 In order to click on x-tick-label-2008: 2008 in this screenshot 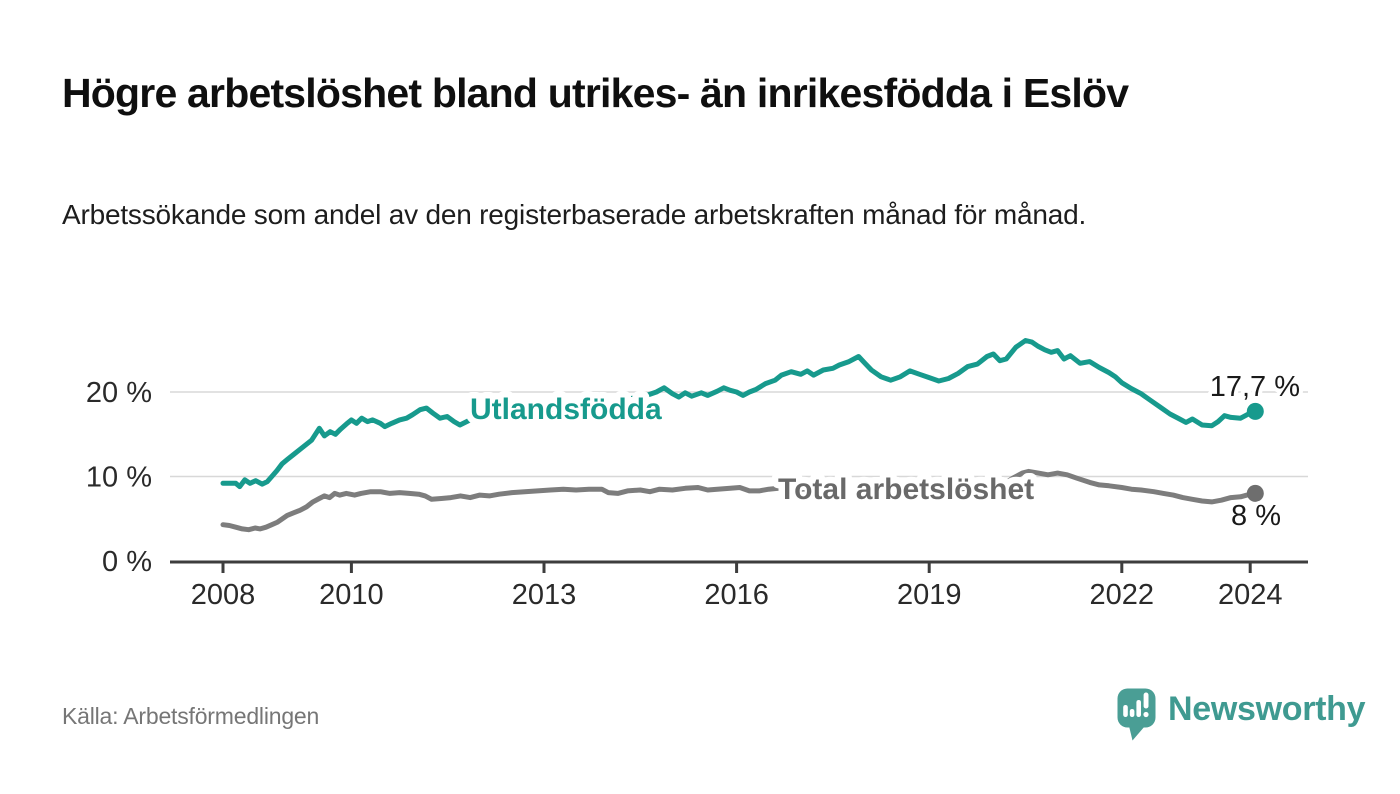, I will do `click(223, 595)`.